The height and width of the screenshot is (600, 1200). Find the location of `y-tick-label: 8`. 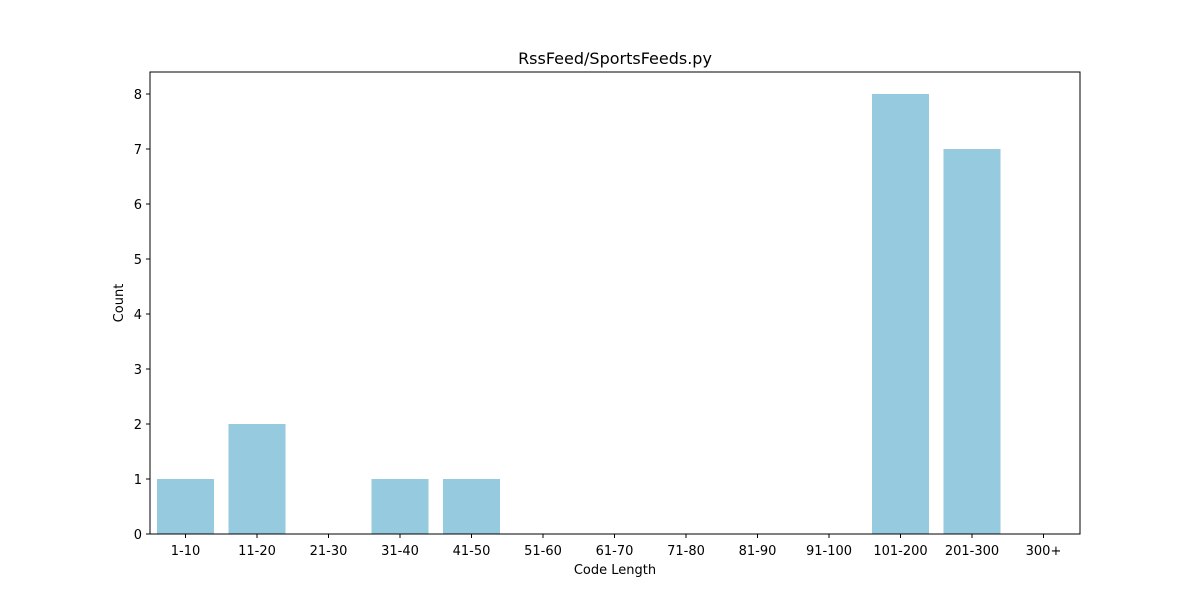

y-tick-label: 8 is located at coordinates (138, 95).